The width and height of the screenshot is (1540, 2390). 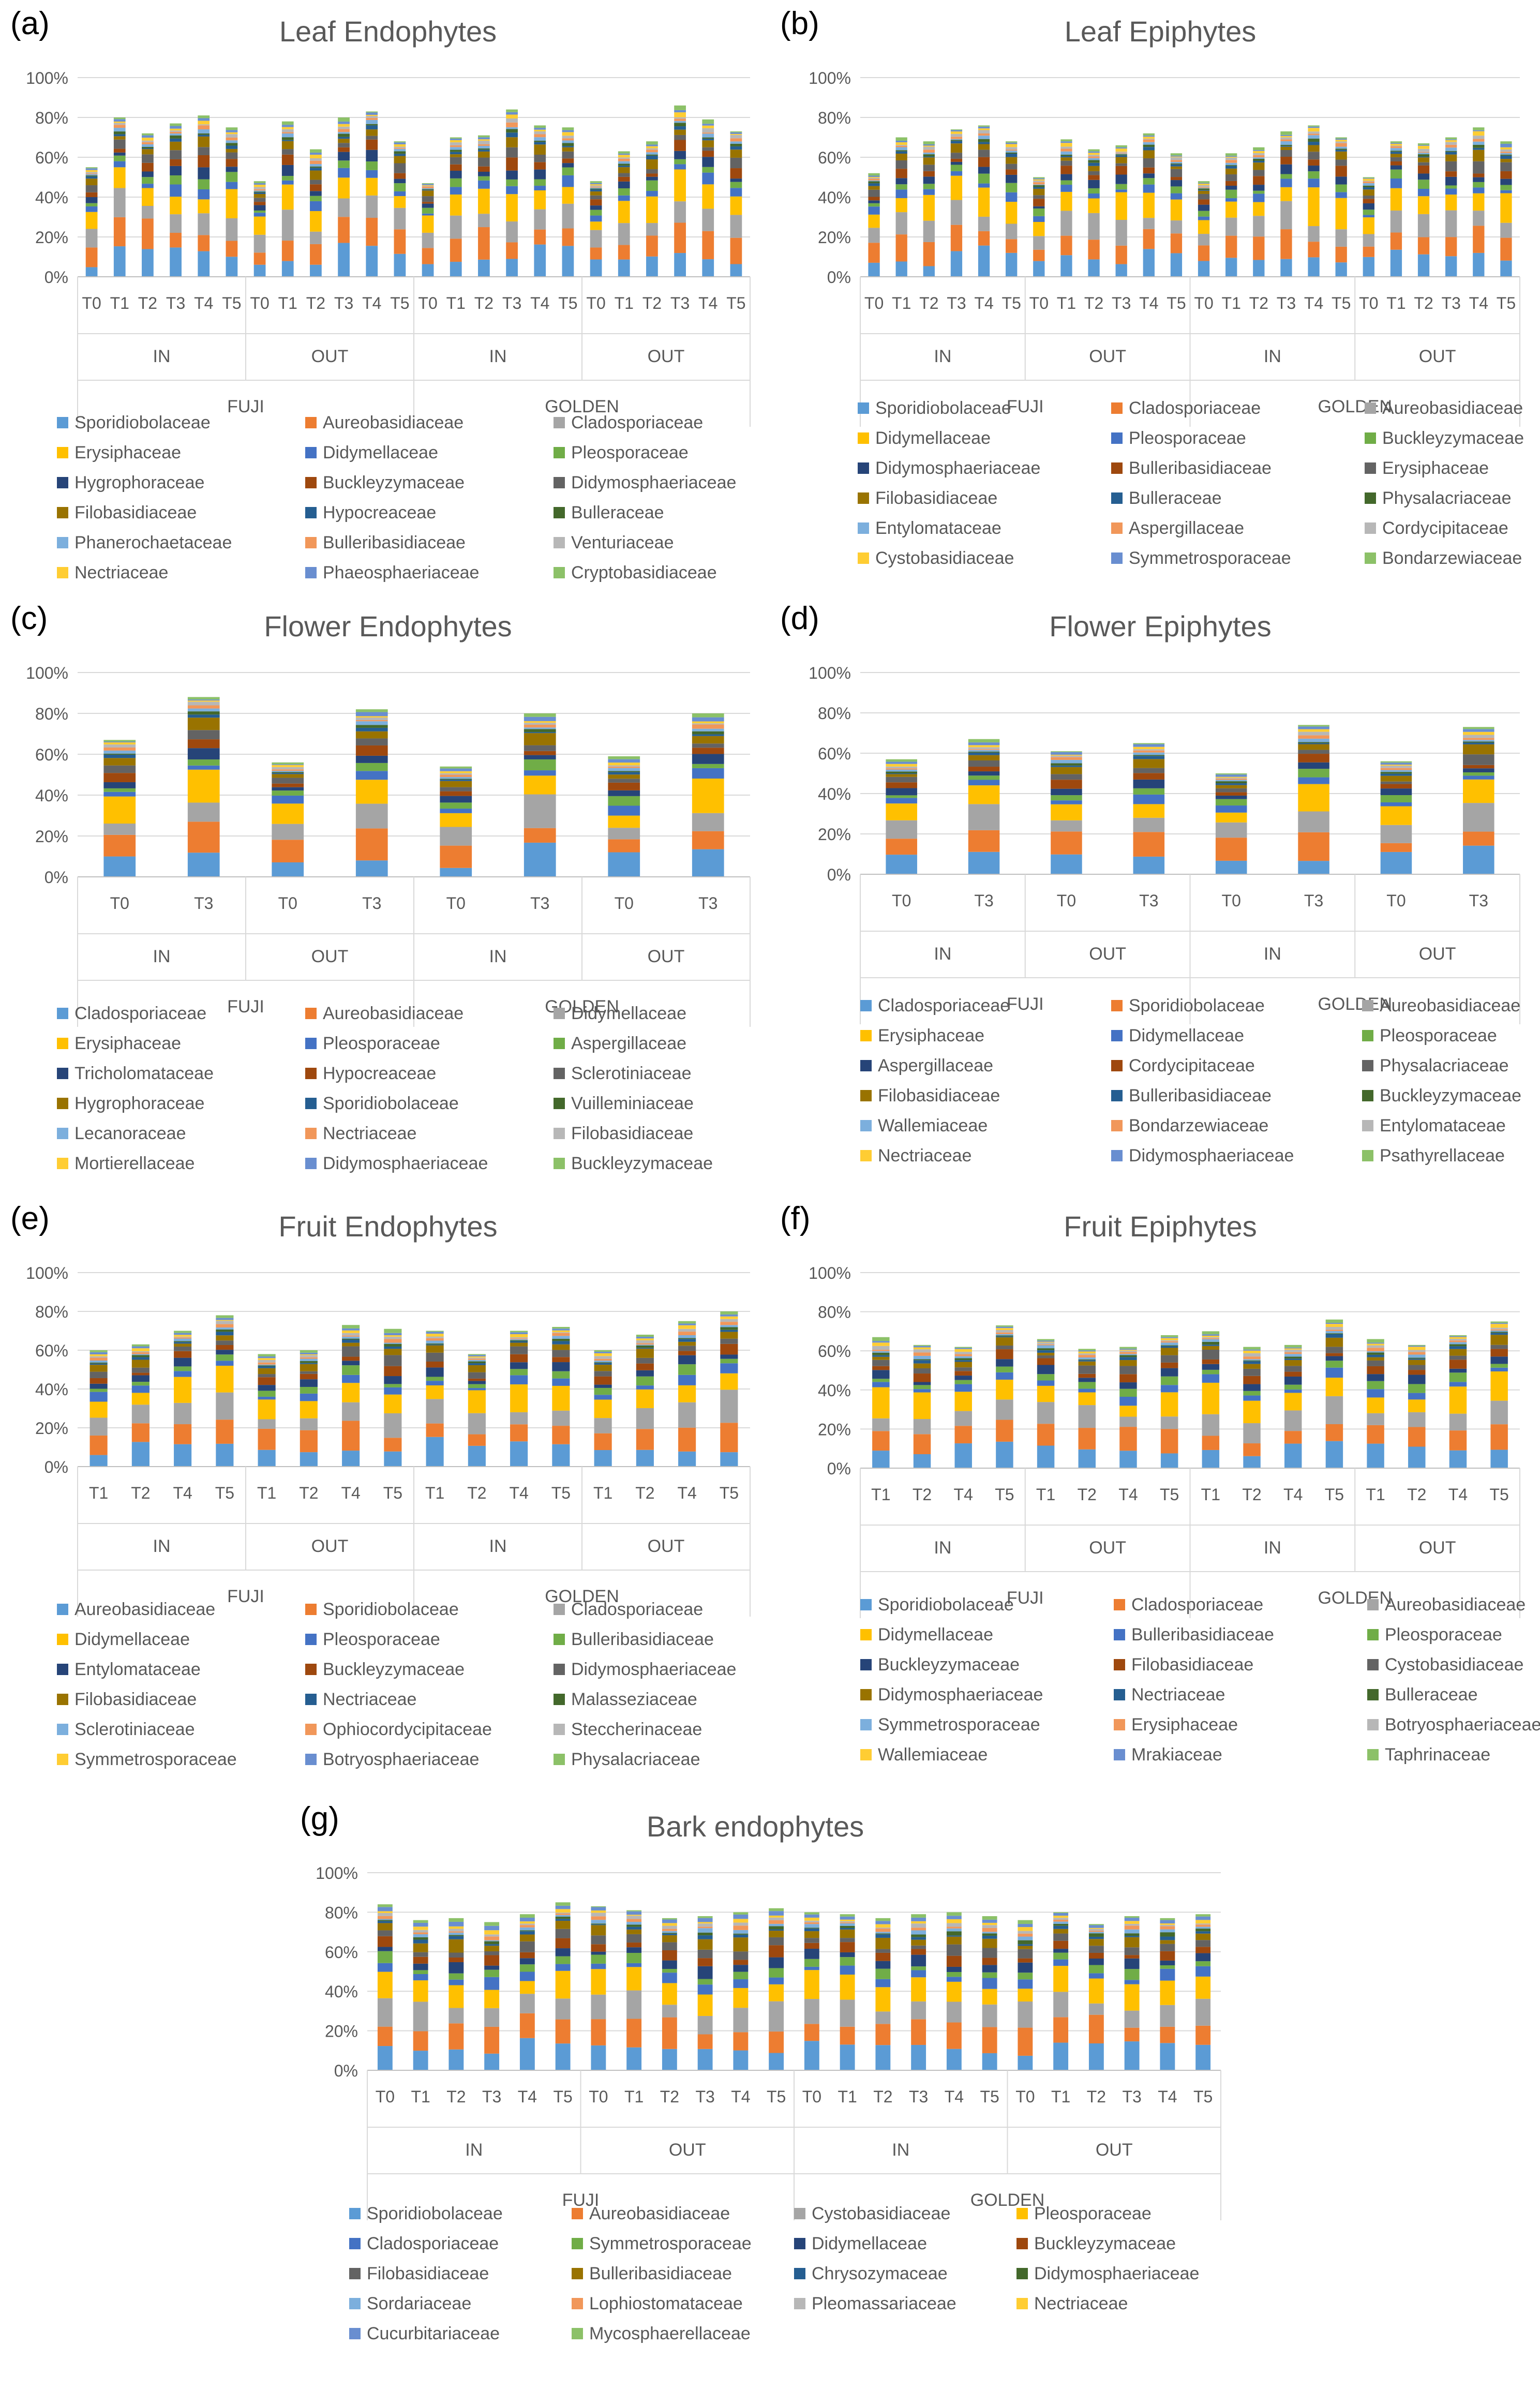 What do you see at coordinates (869, 2243) in the screenshot?
I see `legend-label: Didymellaceae` at bounding box center [869, 2243].